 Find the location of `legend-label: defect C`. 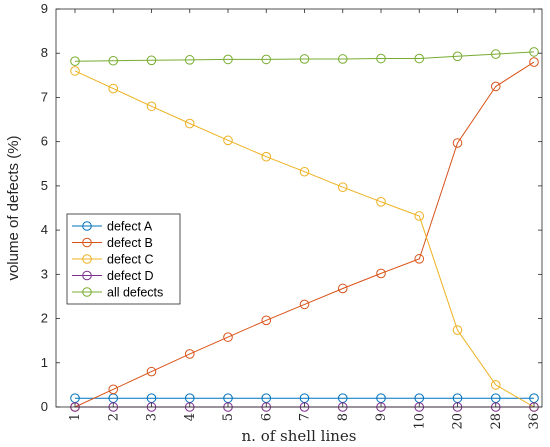

legend-label: defect C is located at coordinates (130, 260).